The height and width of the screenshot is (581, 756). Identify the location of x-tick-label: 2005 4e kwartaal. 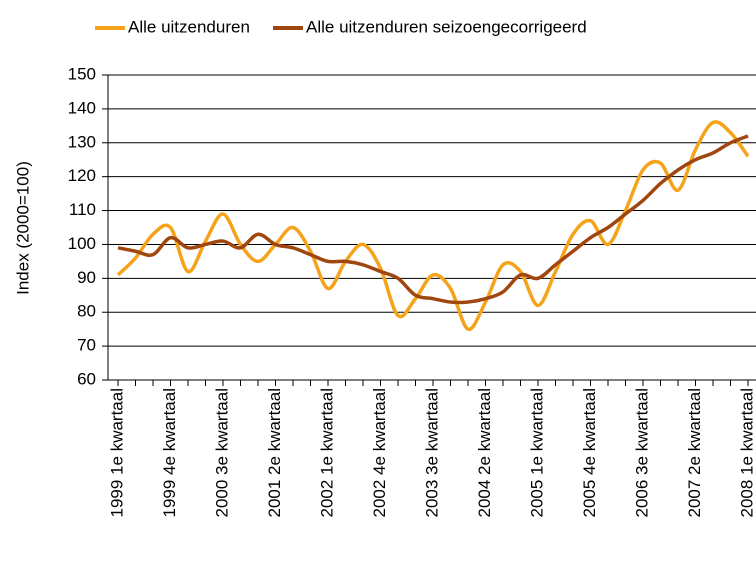
(589, 452).